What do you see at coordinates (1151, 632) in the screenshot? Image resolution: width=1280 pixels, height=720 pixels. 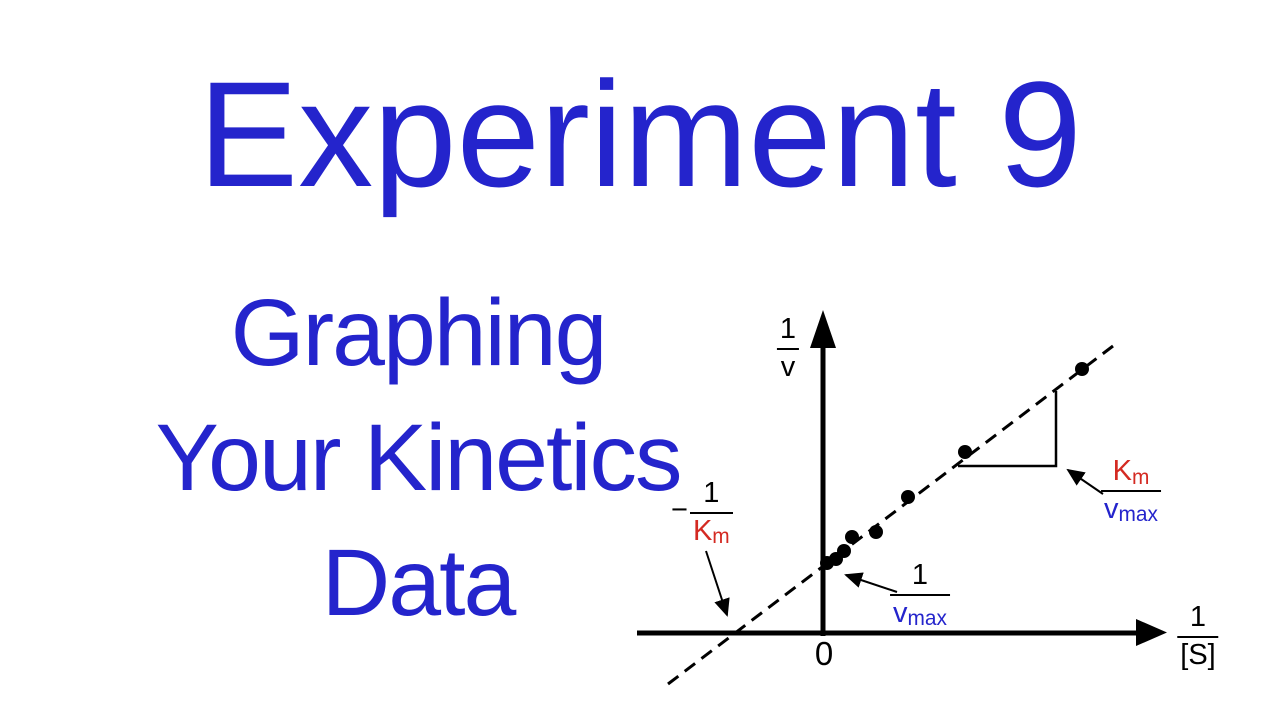 I see `x-axis-arrowhead` at bounding box center [1151, 632].